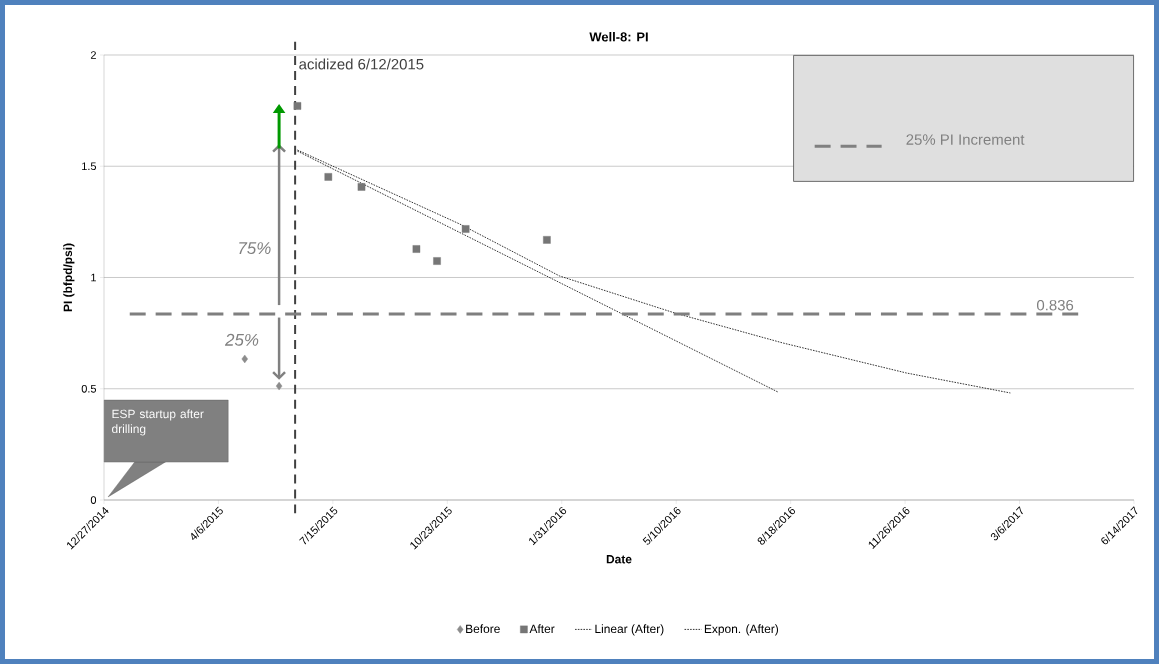 Image resolution: width=1159 pixels, height=664 pixels. Describe the element at coordinates (965, 139) in the screenshot. I see `annotation: 25% PI Increment` at that location.